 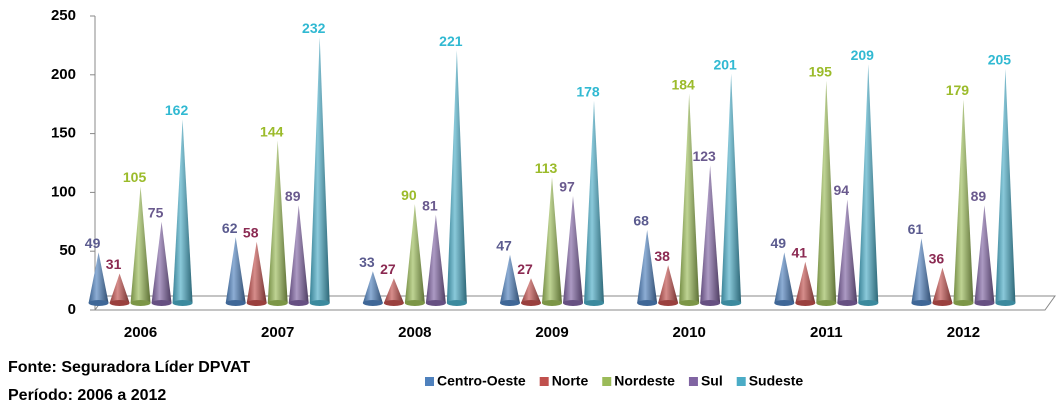 What do you see at coordinates (567, 187) in the screenshot?
I see `data-label: 97` at bounding box center [567, 187].